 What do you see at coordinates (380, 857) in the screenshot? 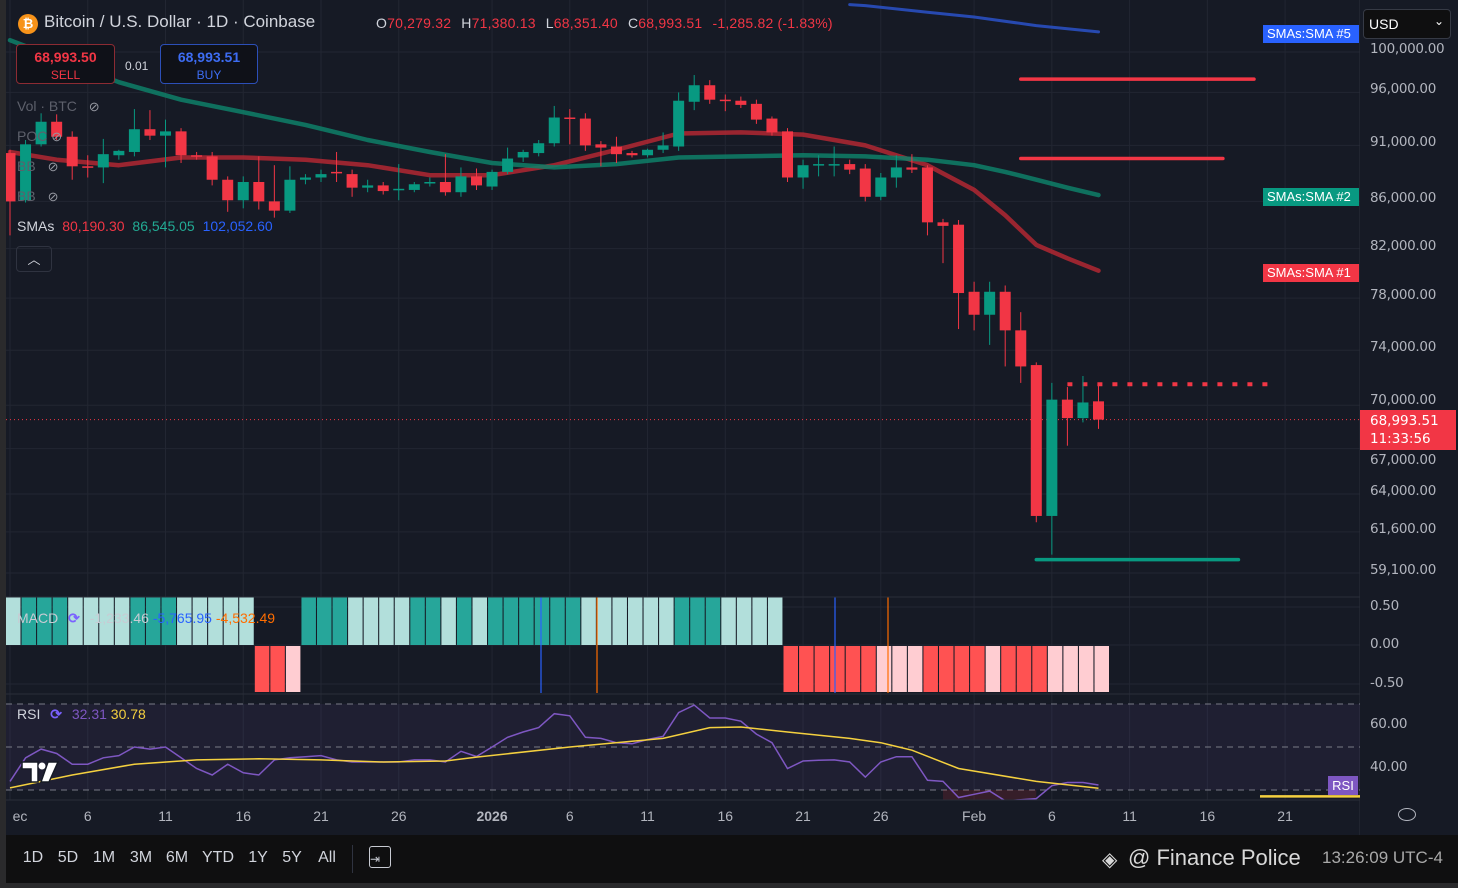
I see `goto-date-calendar-icon: ⇥` at bounding box center [380, 857].